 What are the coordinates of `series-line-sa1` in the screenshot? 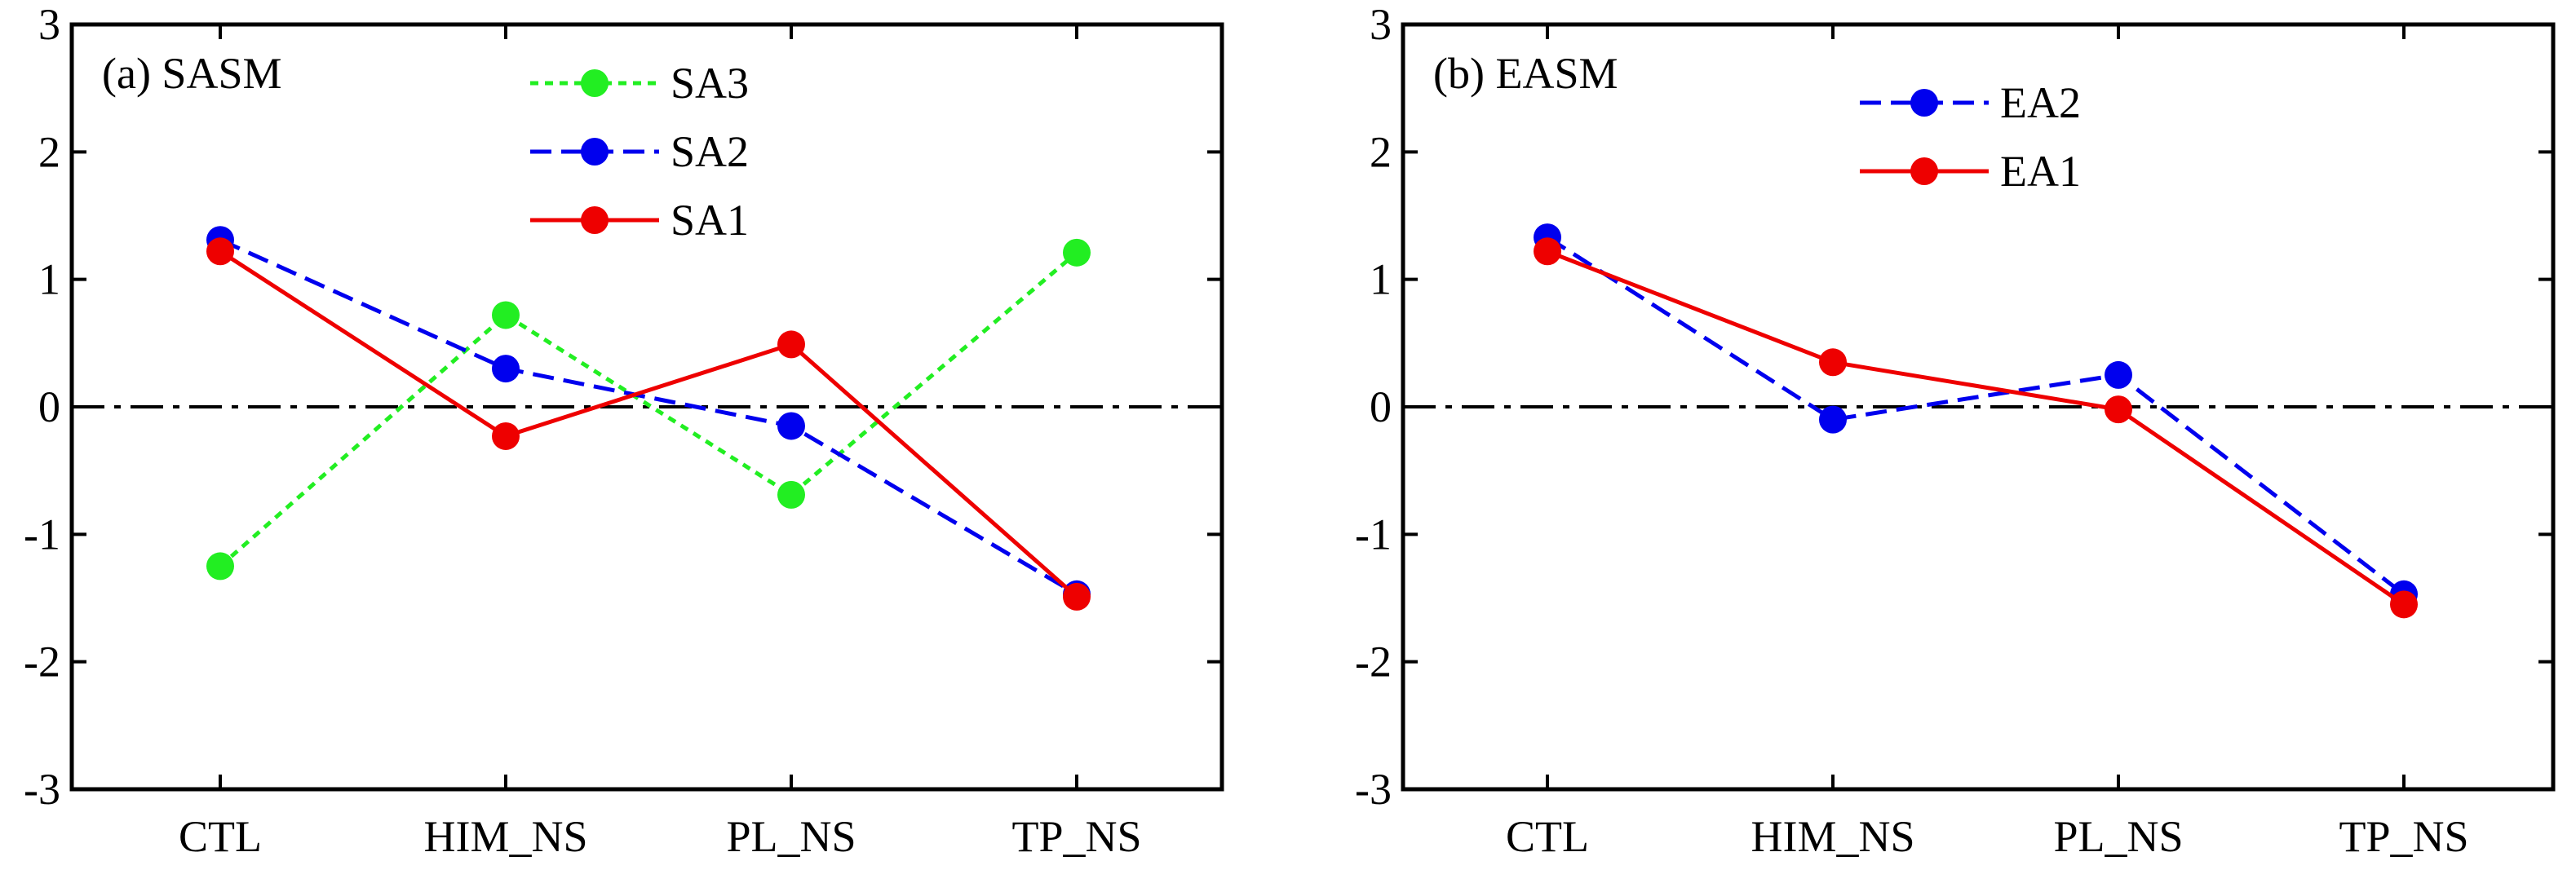 It's located at (648, 423).